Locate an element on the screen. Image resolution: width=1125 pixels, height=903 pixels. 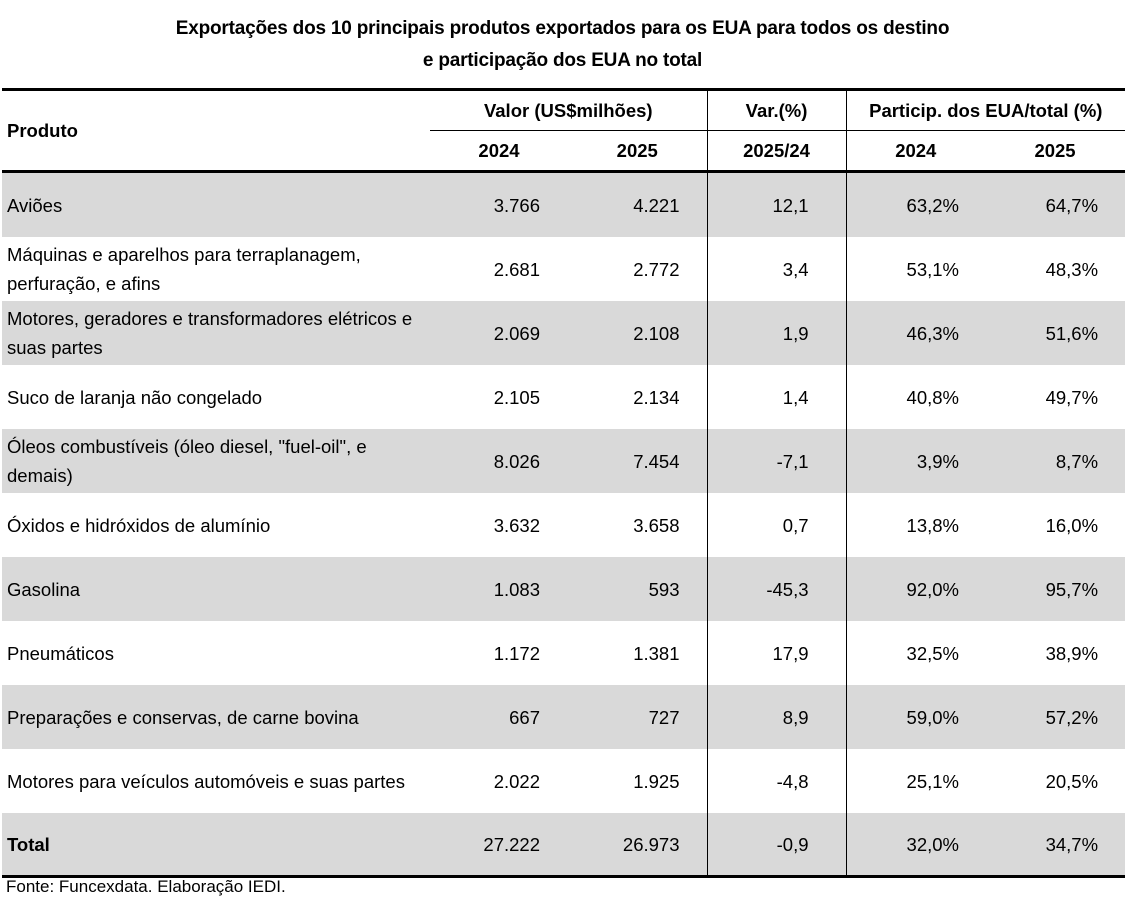
cell-valor-2024: 2.022 is located at coordinates (516, 781).